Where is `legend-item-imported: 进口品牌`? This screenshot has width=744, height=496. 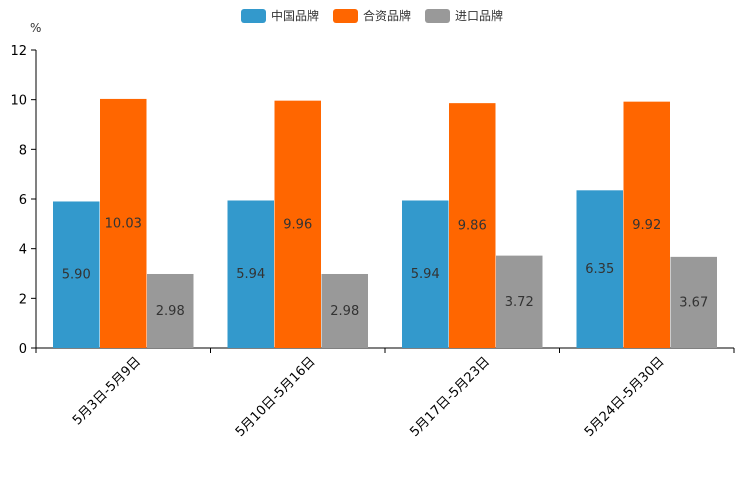
legend-item-imported: 进口品牌 is located at coordinates (464, 15).